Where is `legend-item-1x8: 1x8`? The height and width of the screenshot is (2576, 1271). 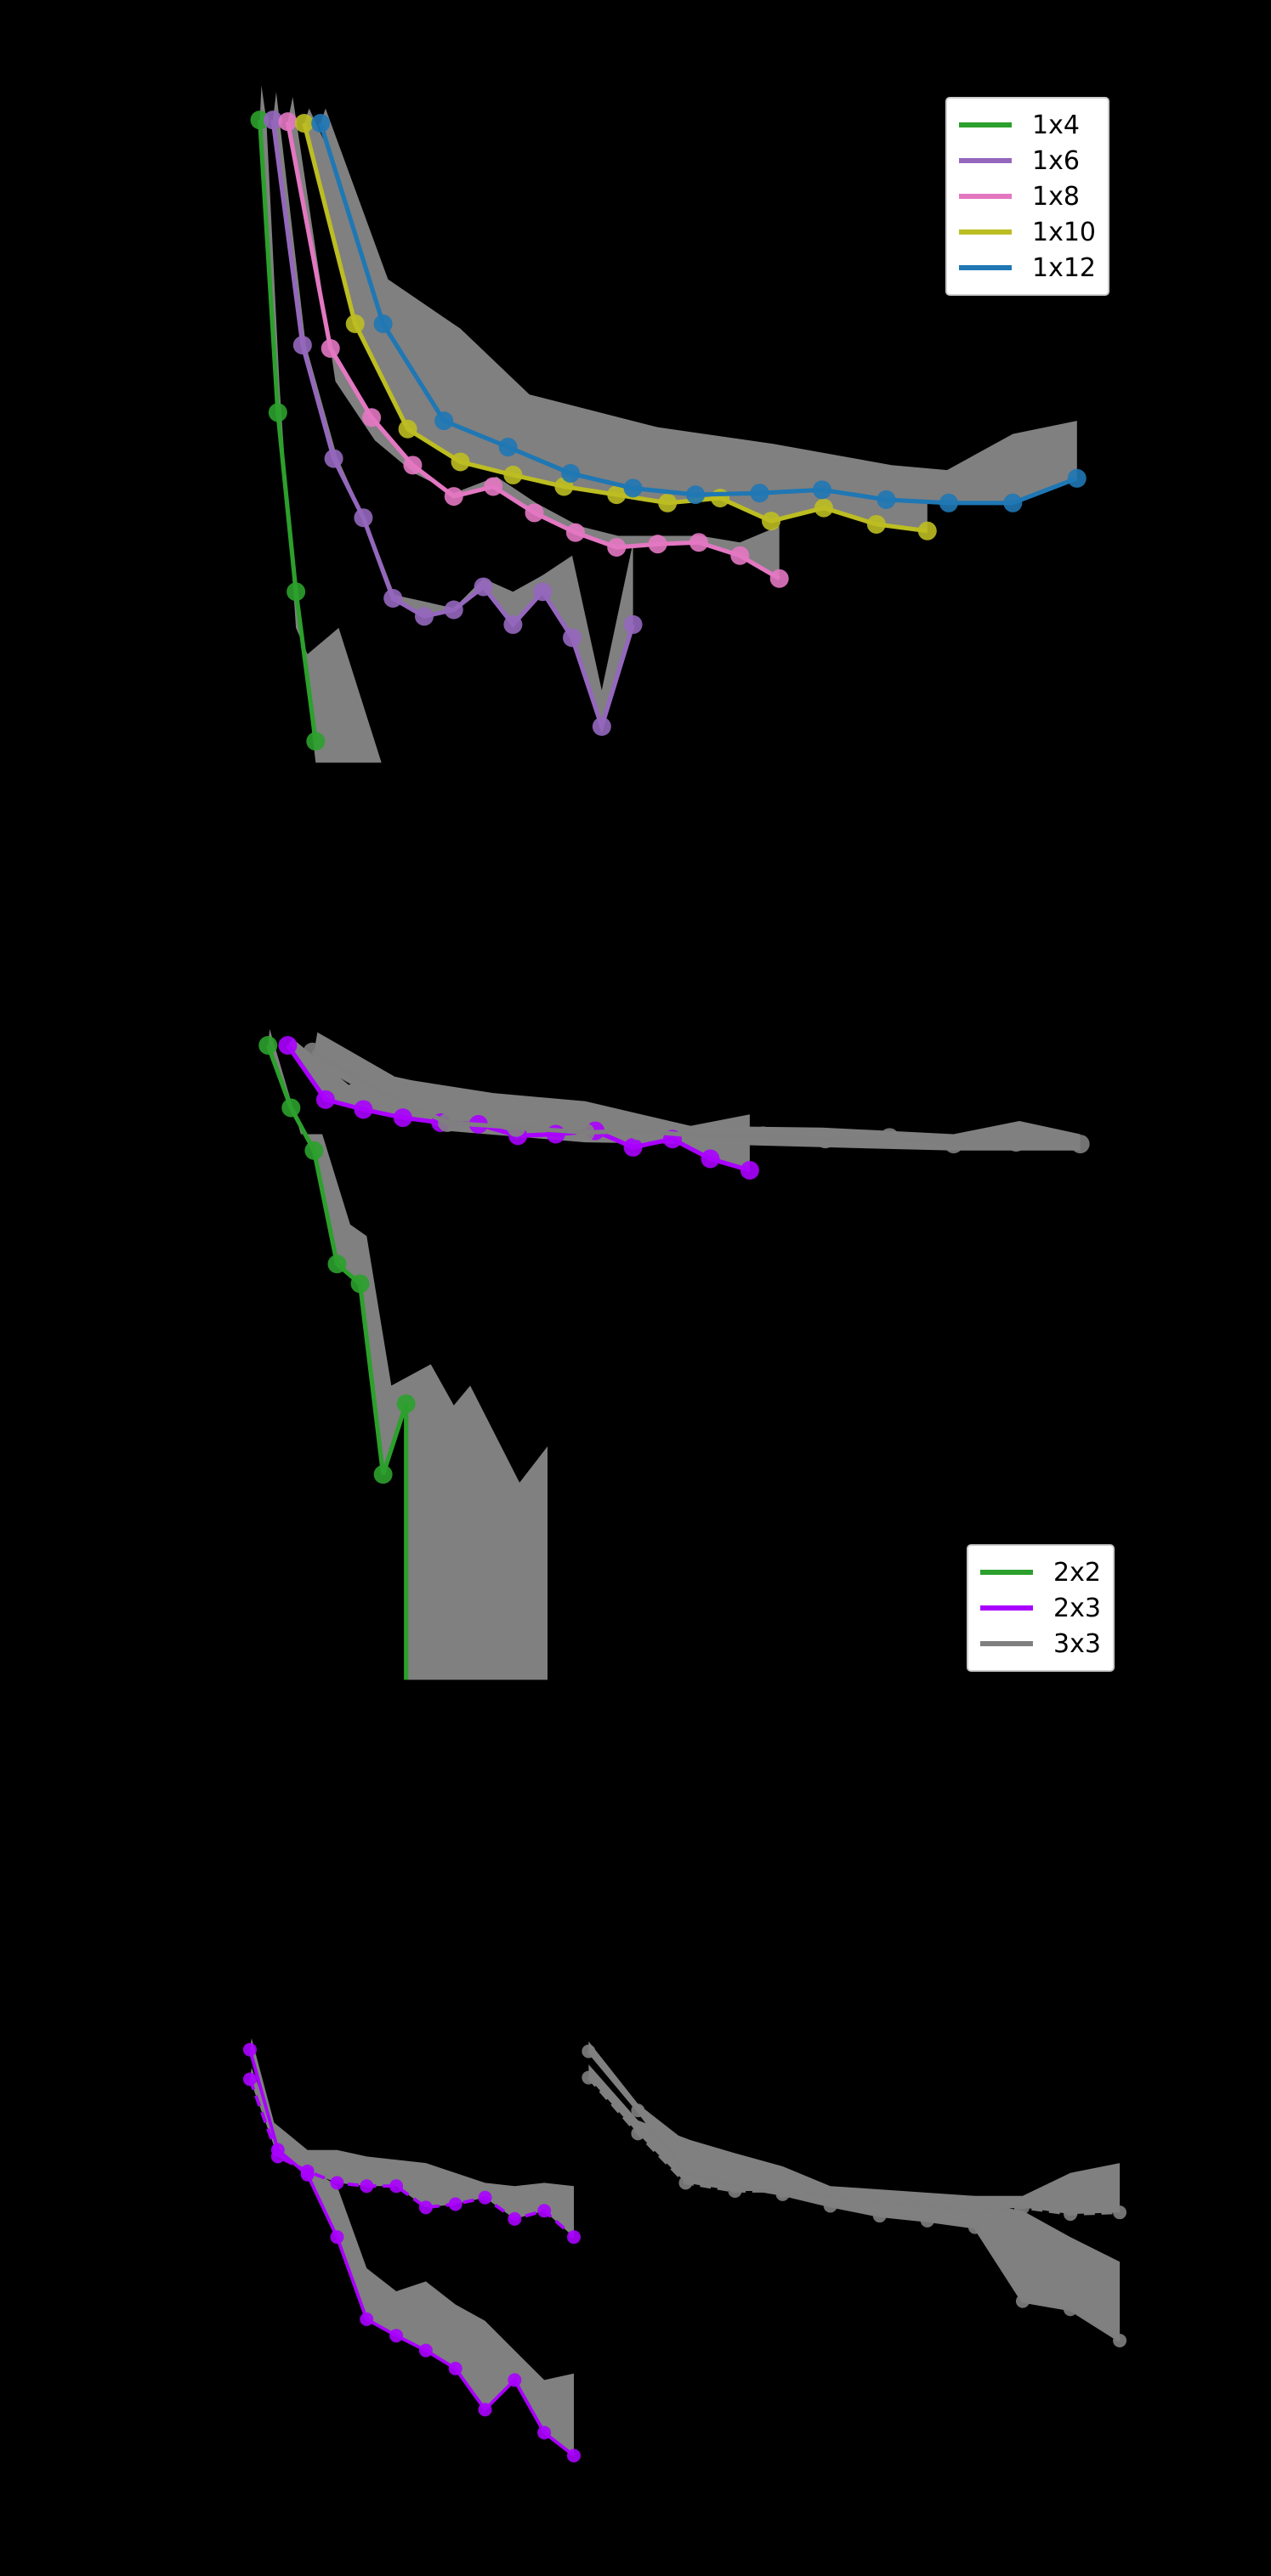 legend-item-1x8: 1x8 is located at coordinates (1027, 196).